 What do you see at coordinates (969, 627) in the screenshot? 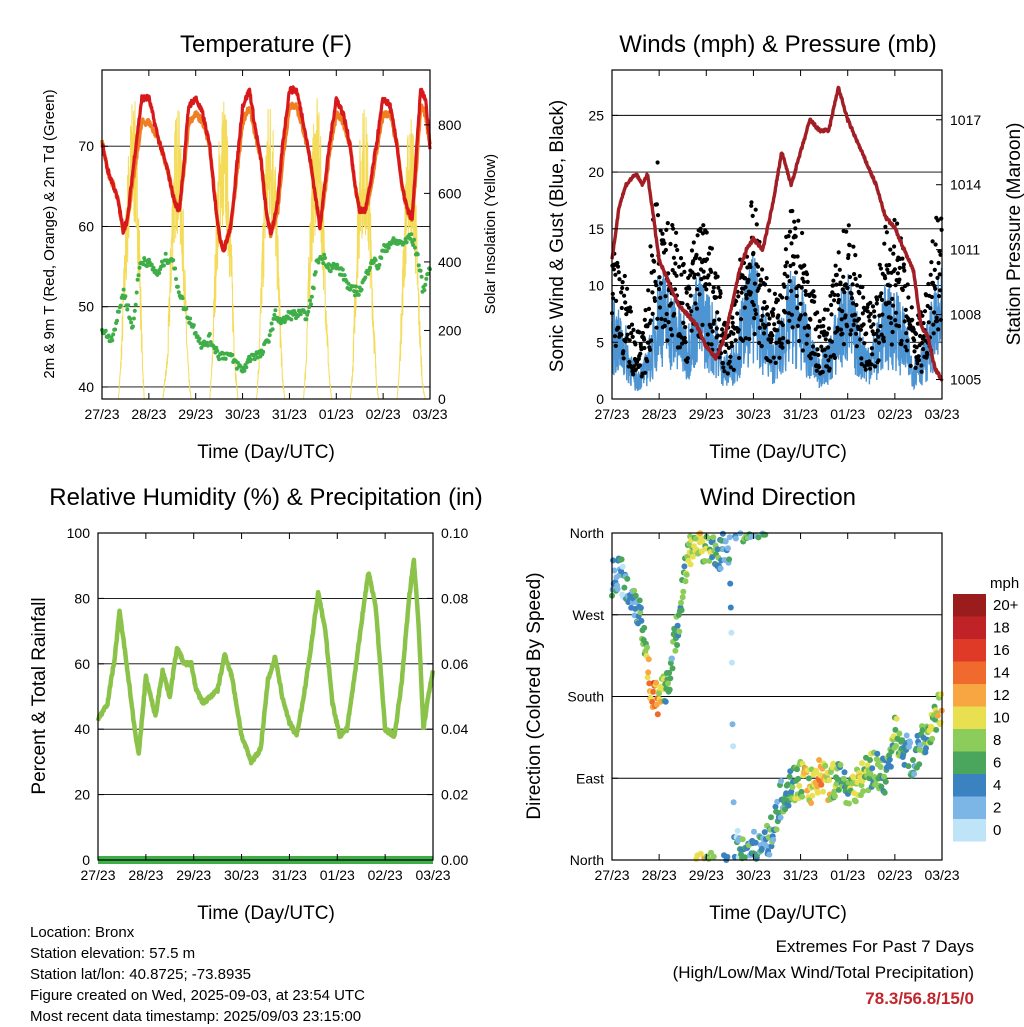
I see `legend-swatch` at bounding box center [969, 627].